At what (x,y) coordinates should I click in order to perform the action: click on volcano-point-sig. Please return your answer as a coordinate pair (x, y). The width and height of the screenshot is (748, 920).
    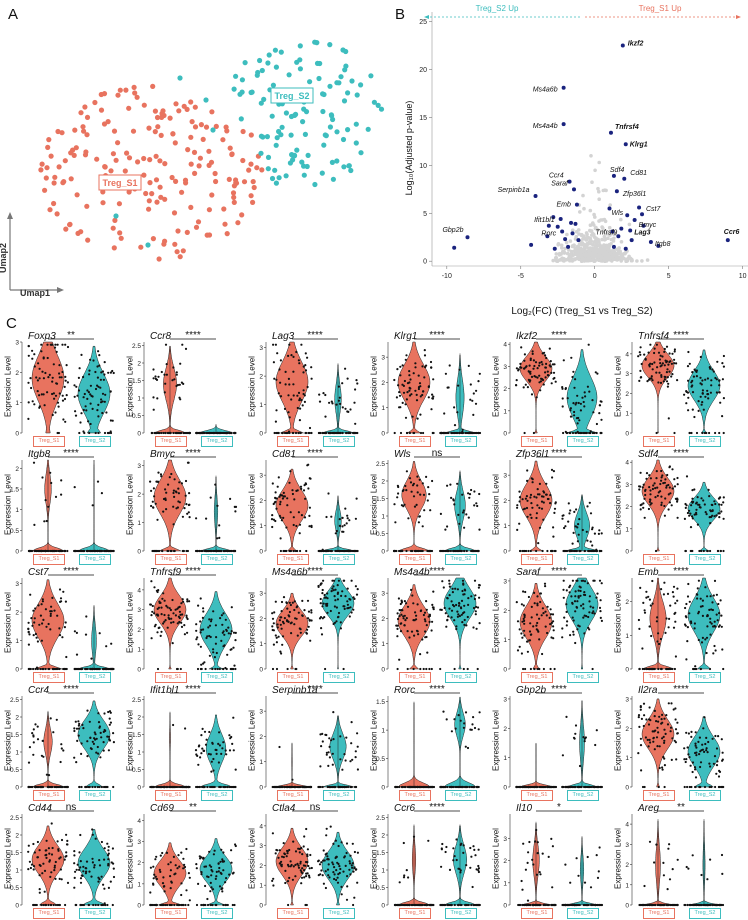
    Looking at the image, I should click on (565, 239).